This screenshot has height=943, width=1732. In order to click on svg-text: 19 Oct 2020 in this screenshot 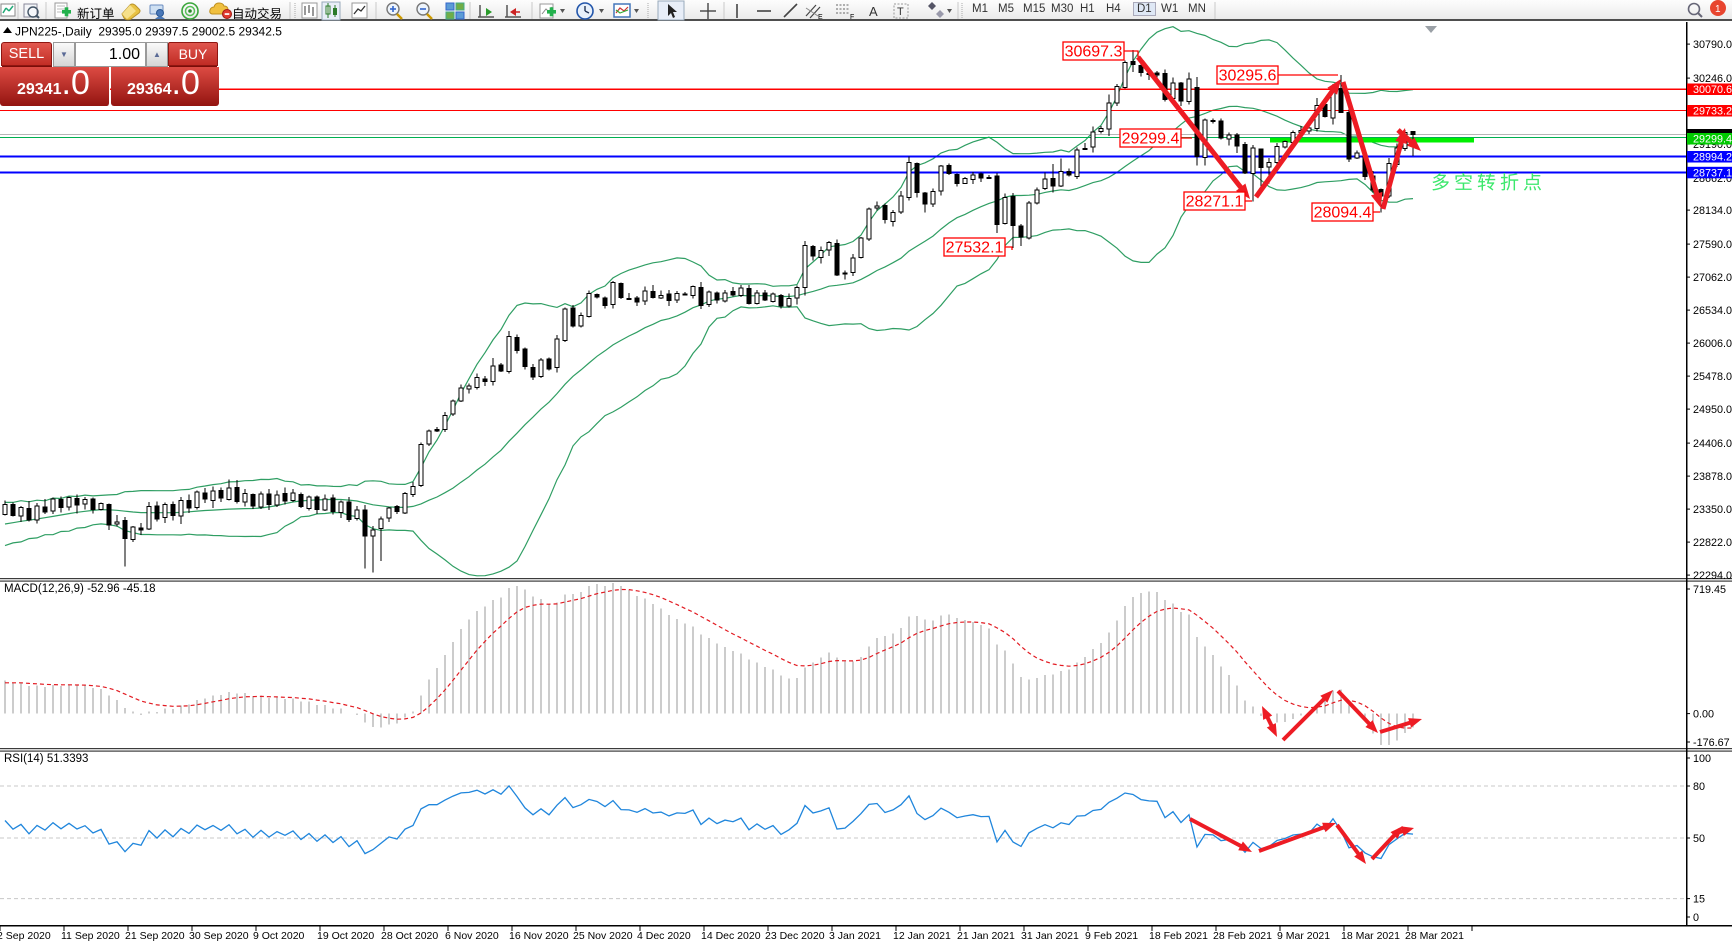, I will do `click(345, 936)`.